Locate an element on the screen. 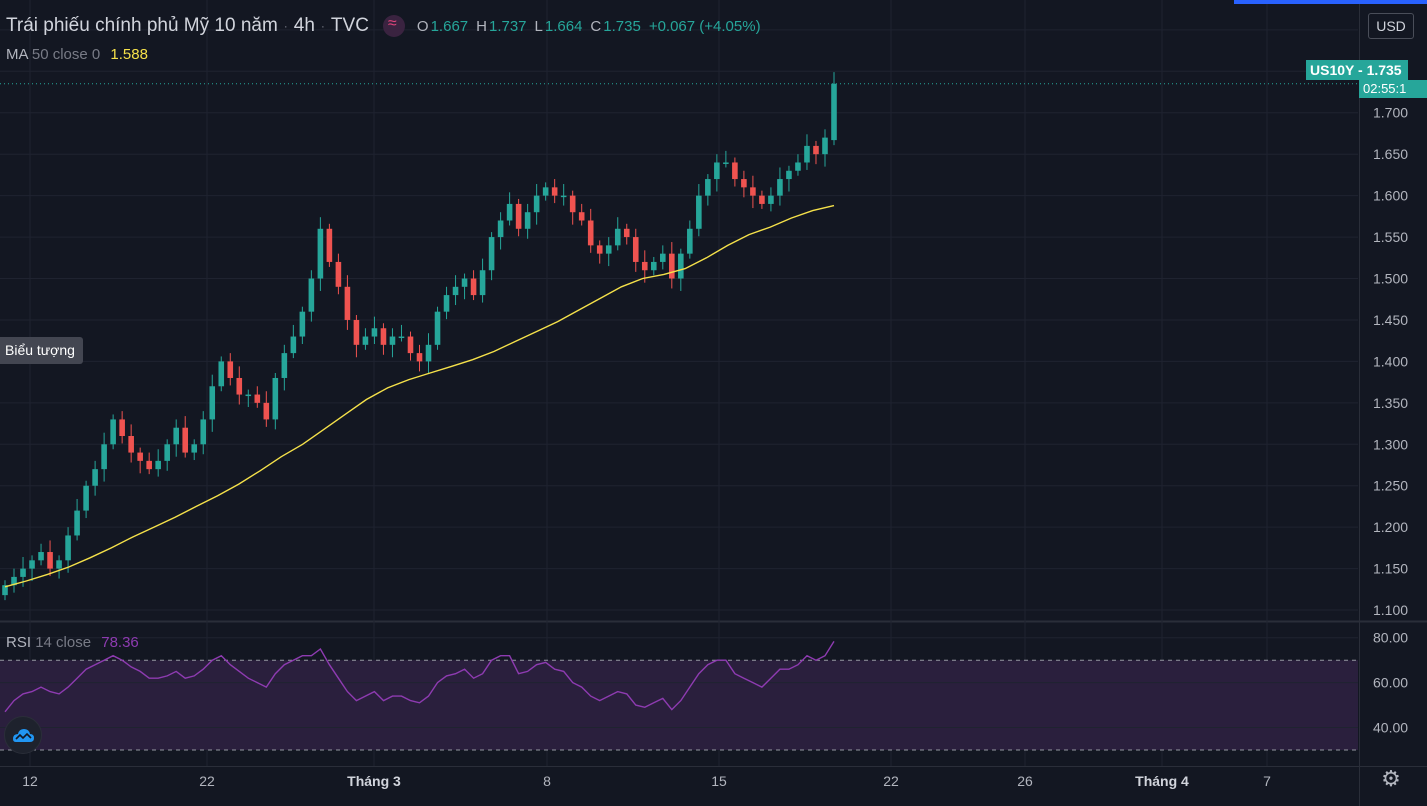 This screenshot has height=806, width=1427. price-tick-label: 1.400 is located at coordinates (1390, 361).